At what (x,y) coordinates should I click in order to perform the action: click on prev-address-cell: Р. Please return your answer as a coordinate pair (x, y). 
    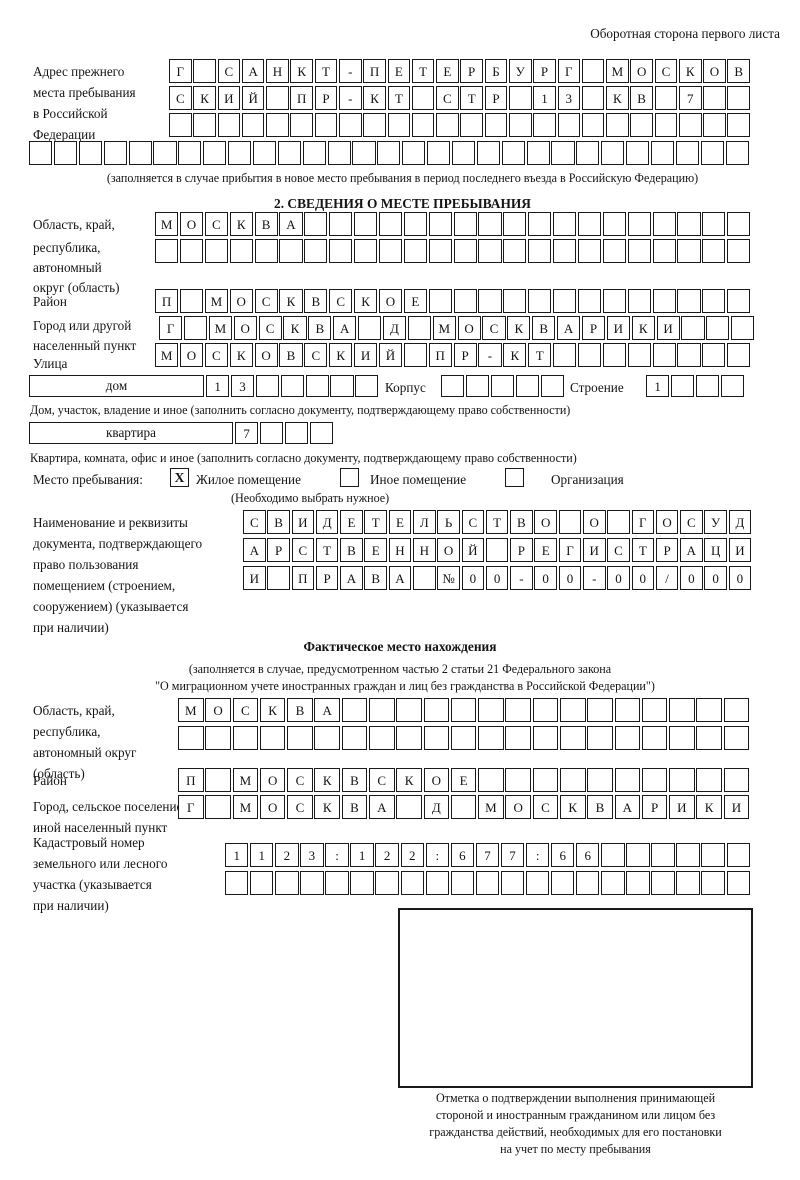
    Looking at the image, I should click on (496, 98).